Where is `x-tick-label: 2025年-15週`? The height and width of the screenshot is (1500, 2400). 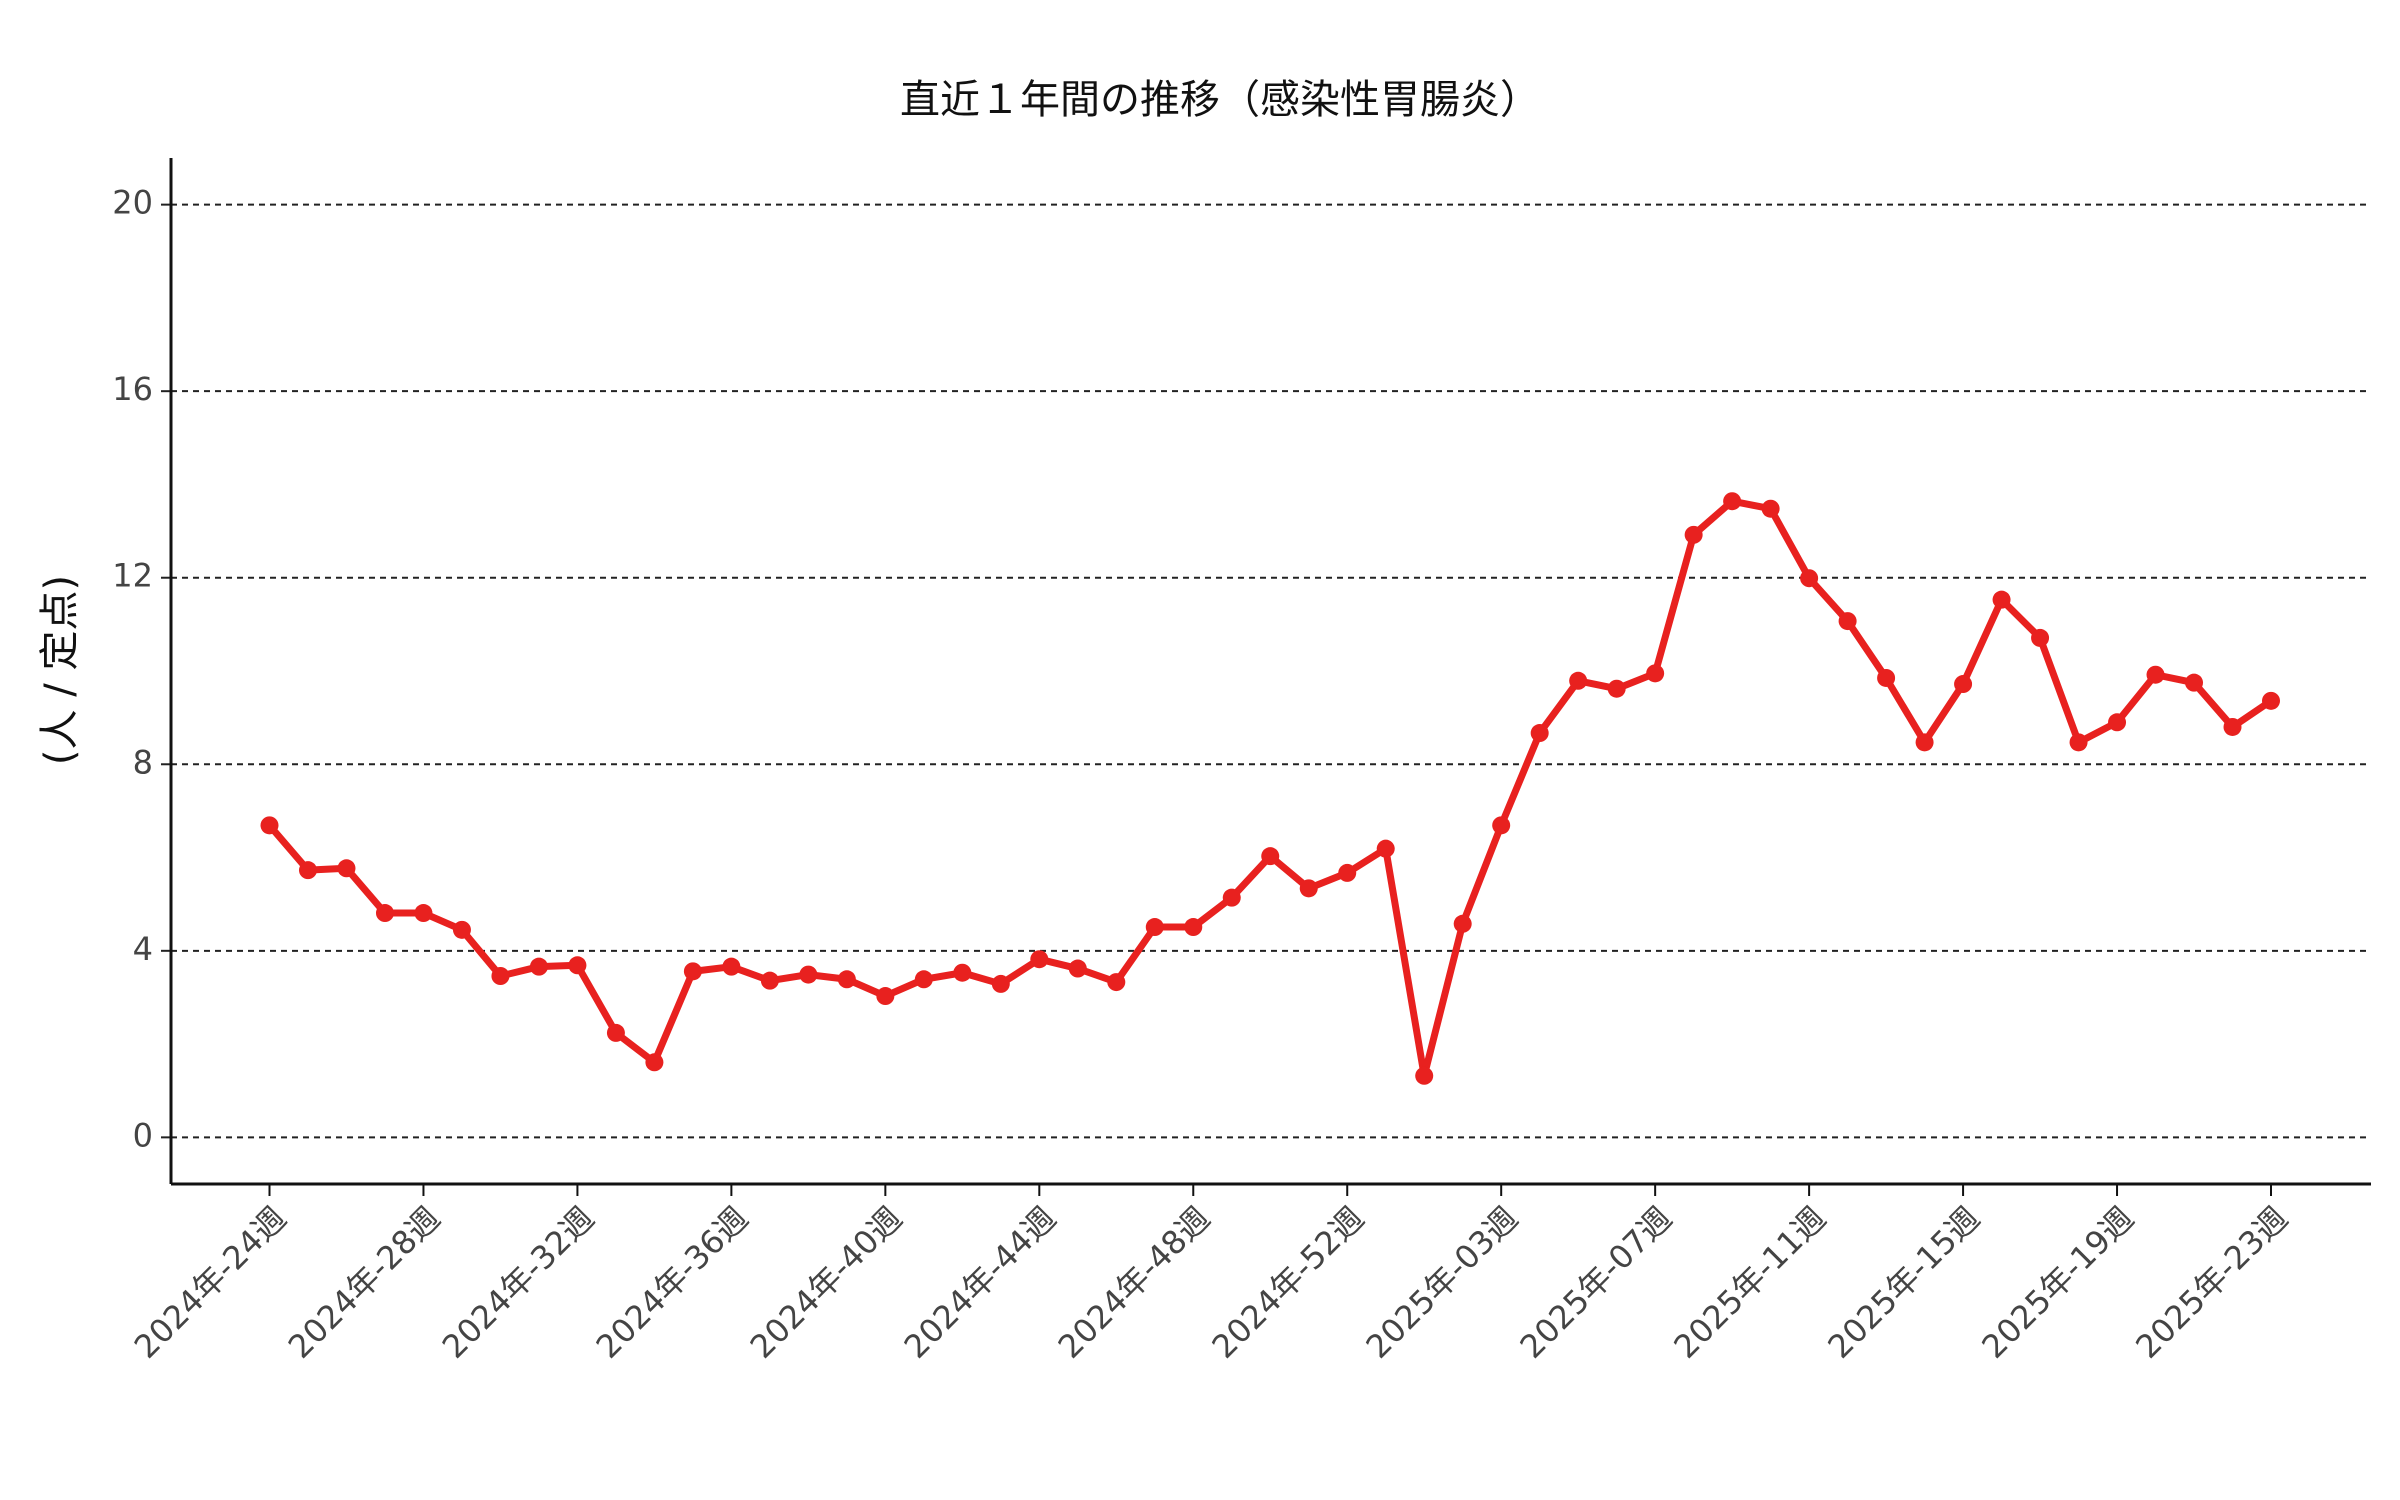 x-tick-label: 2025年-15週 is located at coordinates (1903, 1282).